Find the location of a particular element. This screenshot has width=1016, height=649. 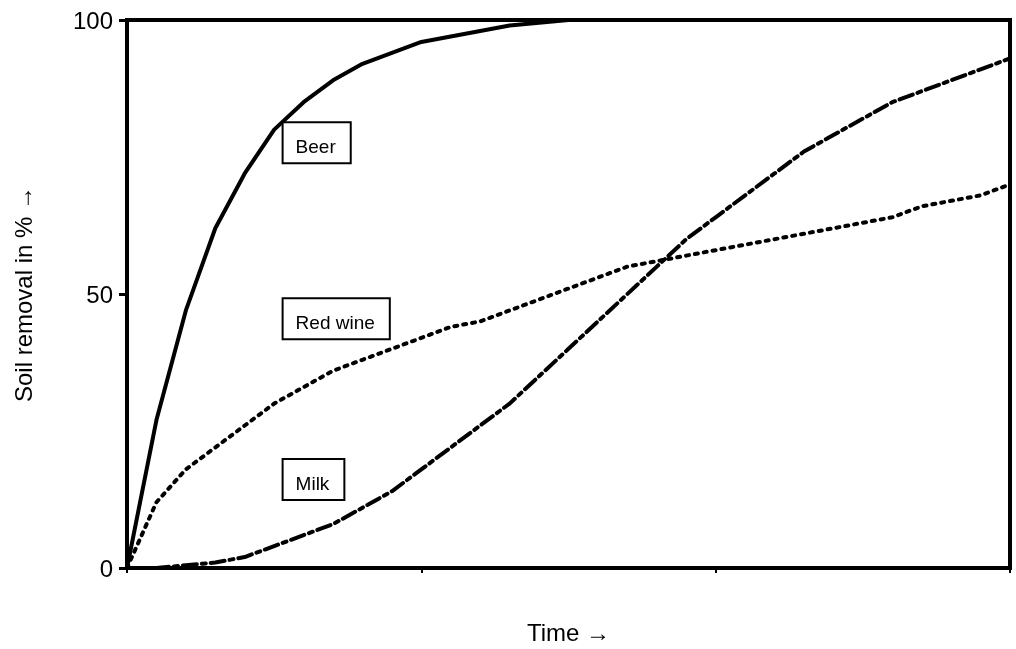

x-axis-title: Time → is located at coordinates (568, 632).